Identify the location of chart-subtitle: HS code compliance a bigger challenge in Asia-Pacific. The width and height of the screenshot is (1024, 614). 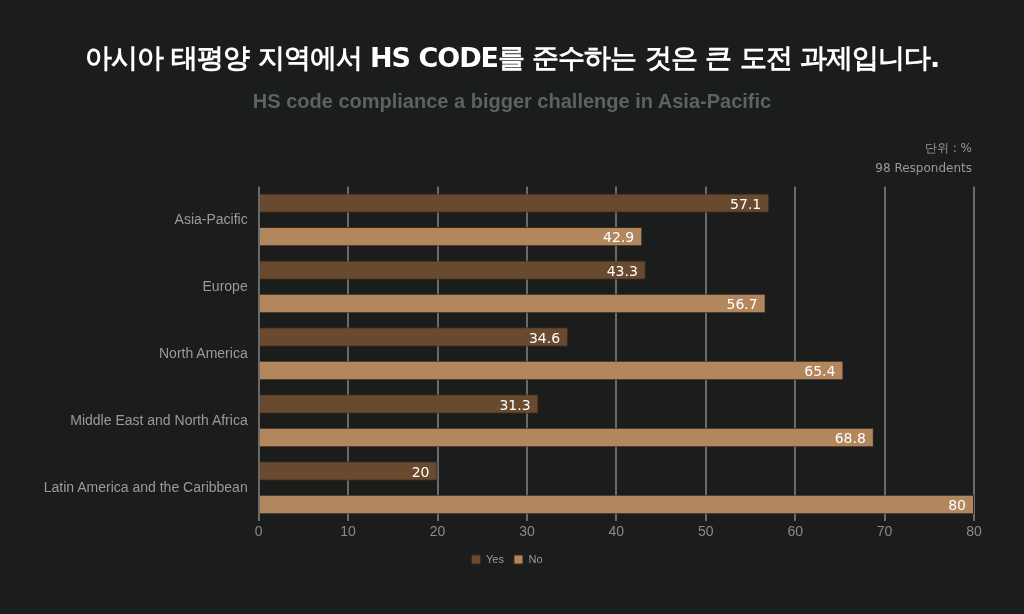
(512, 101).